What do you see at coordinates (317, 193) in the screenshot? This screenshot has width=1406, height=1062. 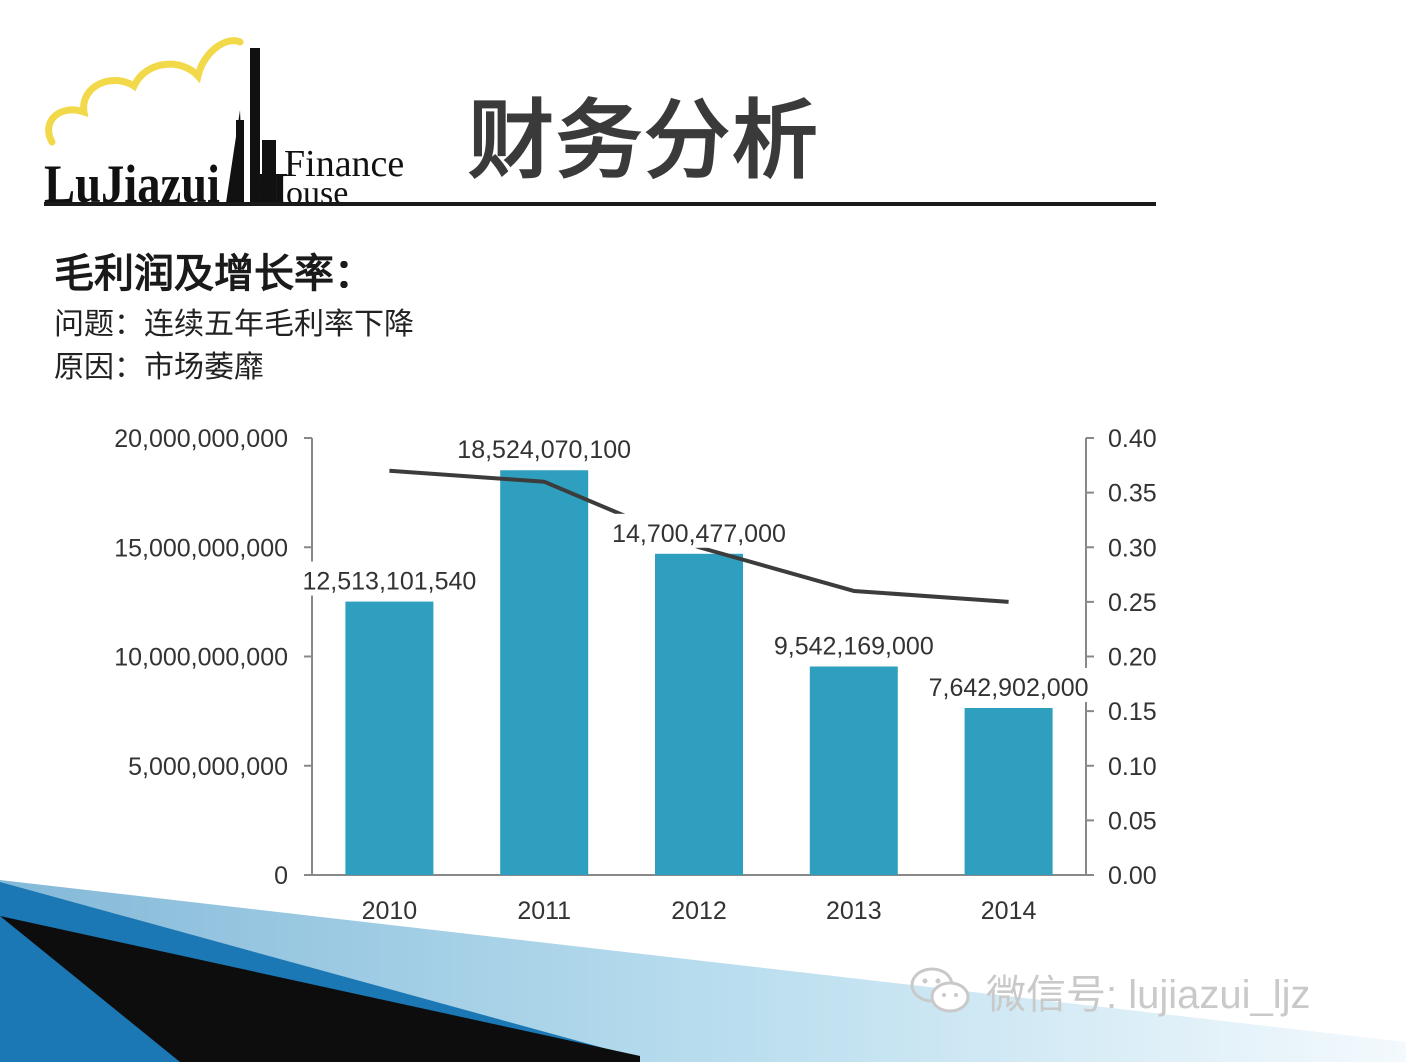 I see `logo-house: ouse` at bounding box center [317, 193].